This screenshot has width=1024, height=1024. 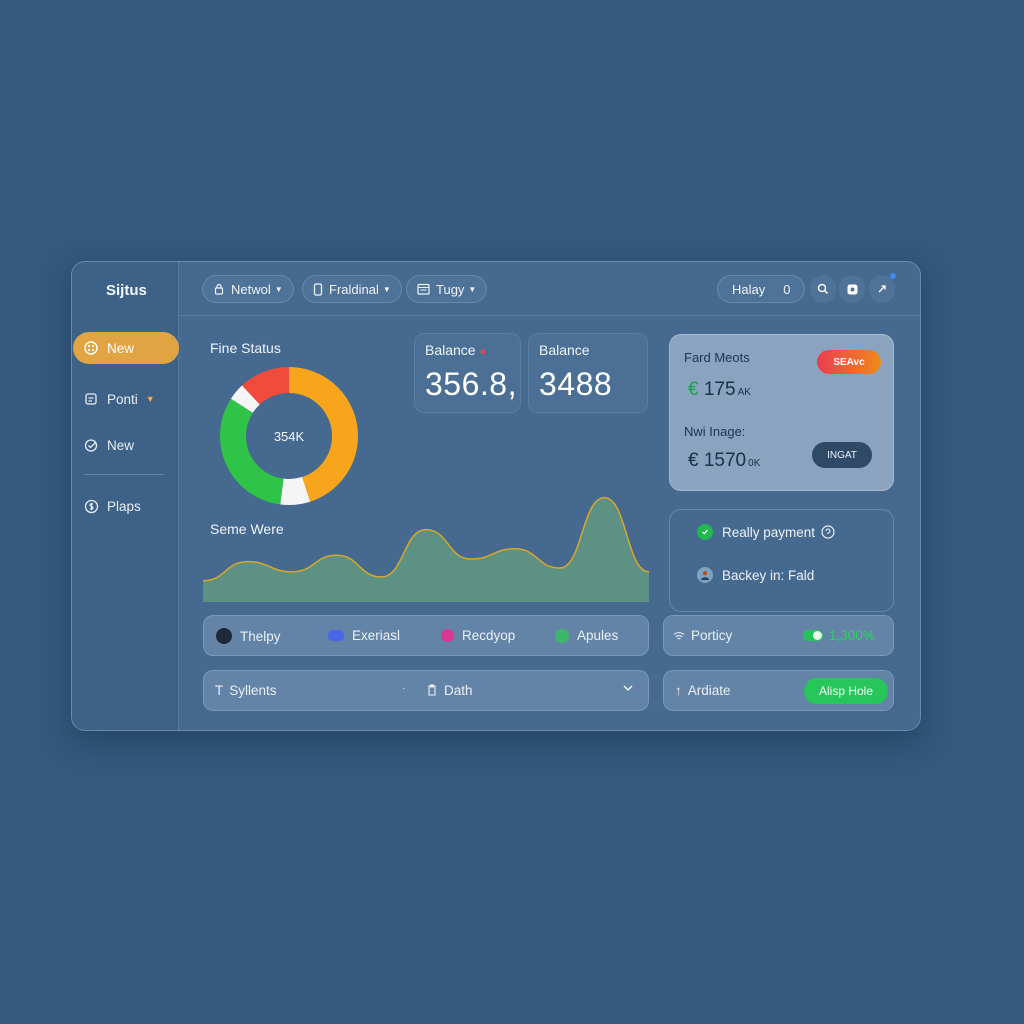 What do you see at coordinates (432, 690) in the screenshot?
I see `clipboard-icon` at bounding box center [432, 690].